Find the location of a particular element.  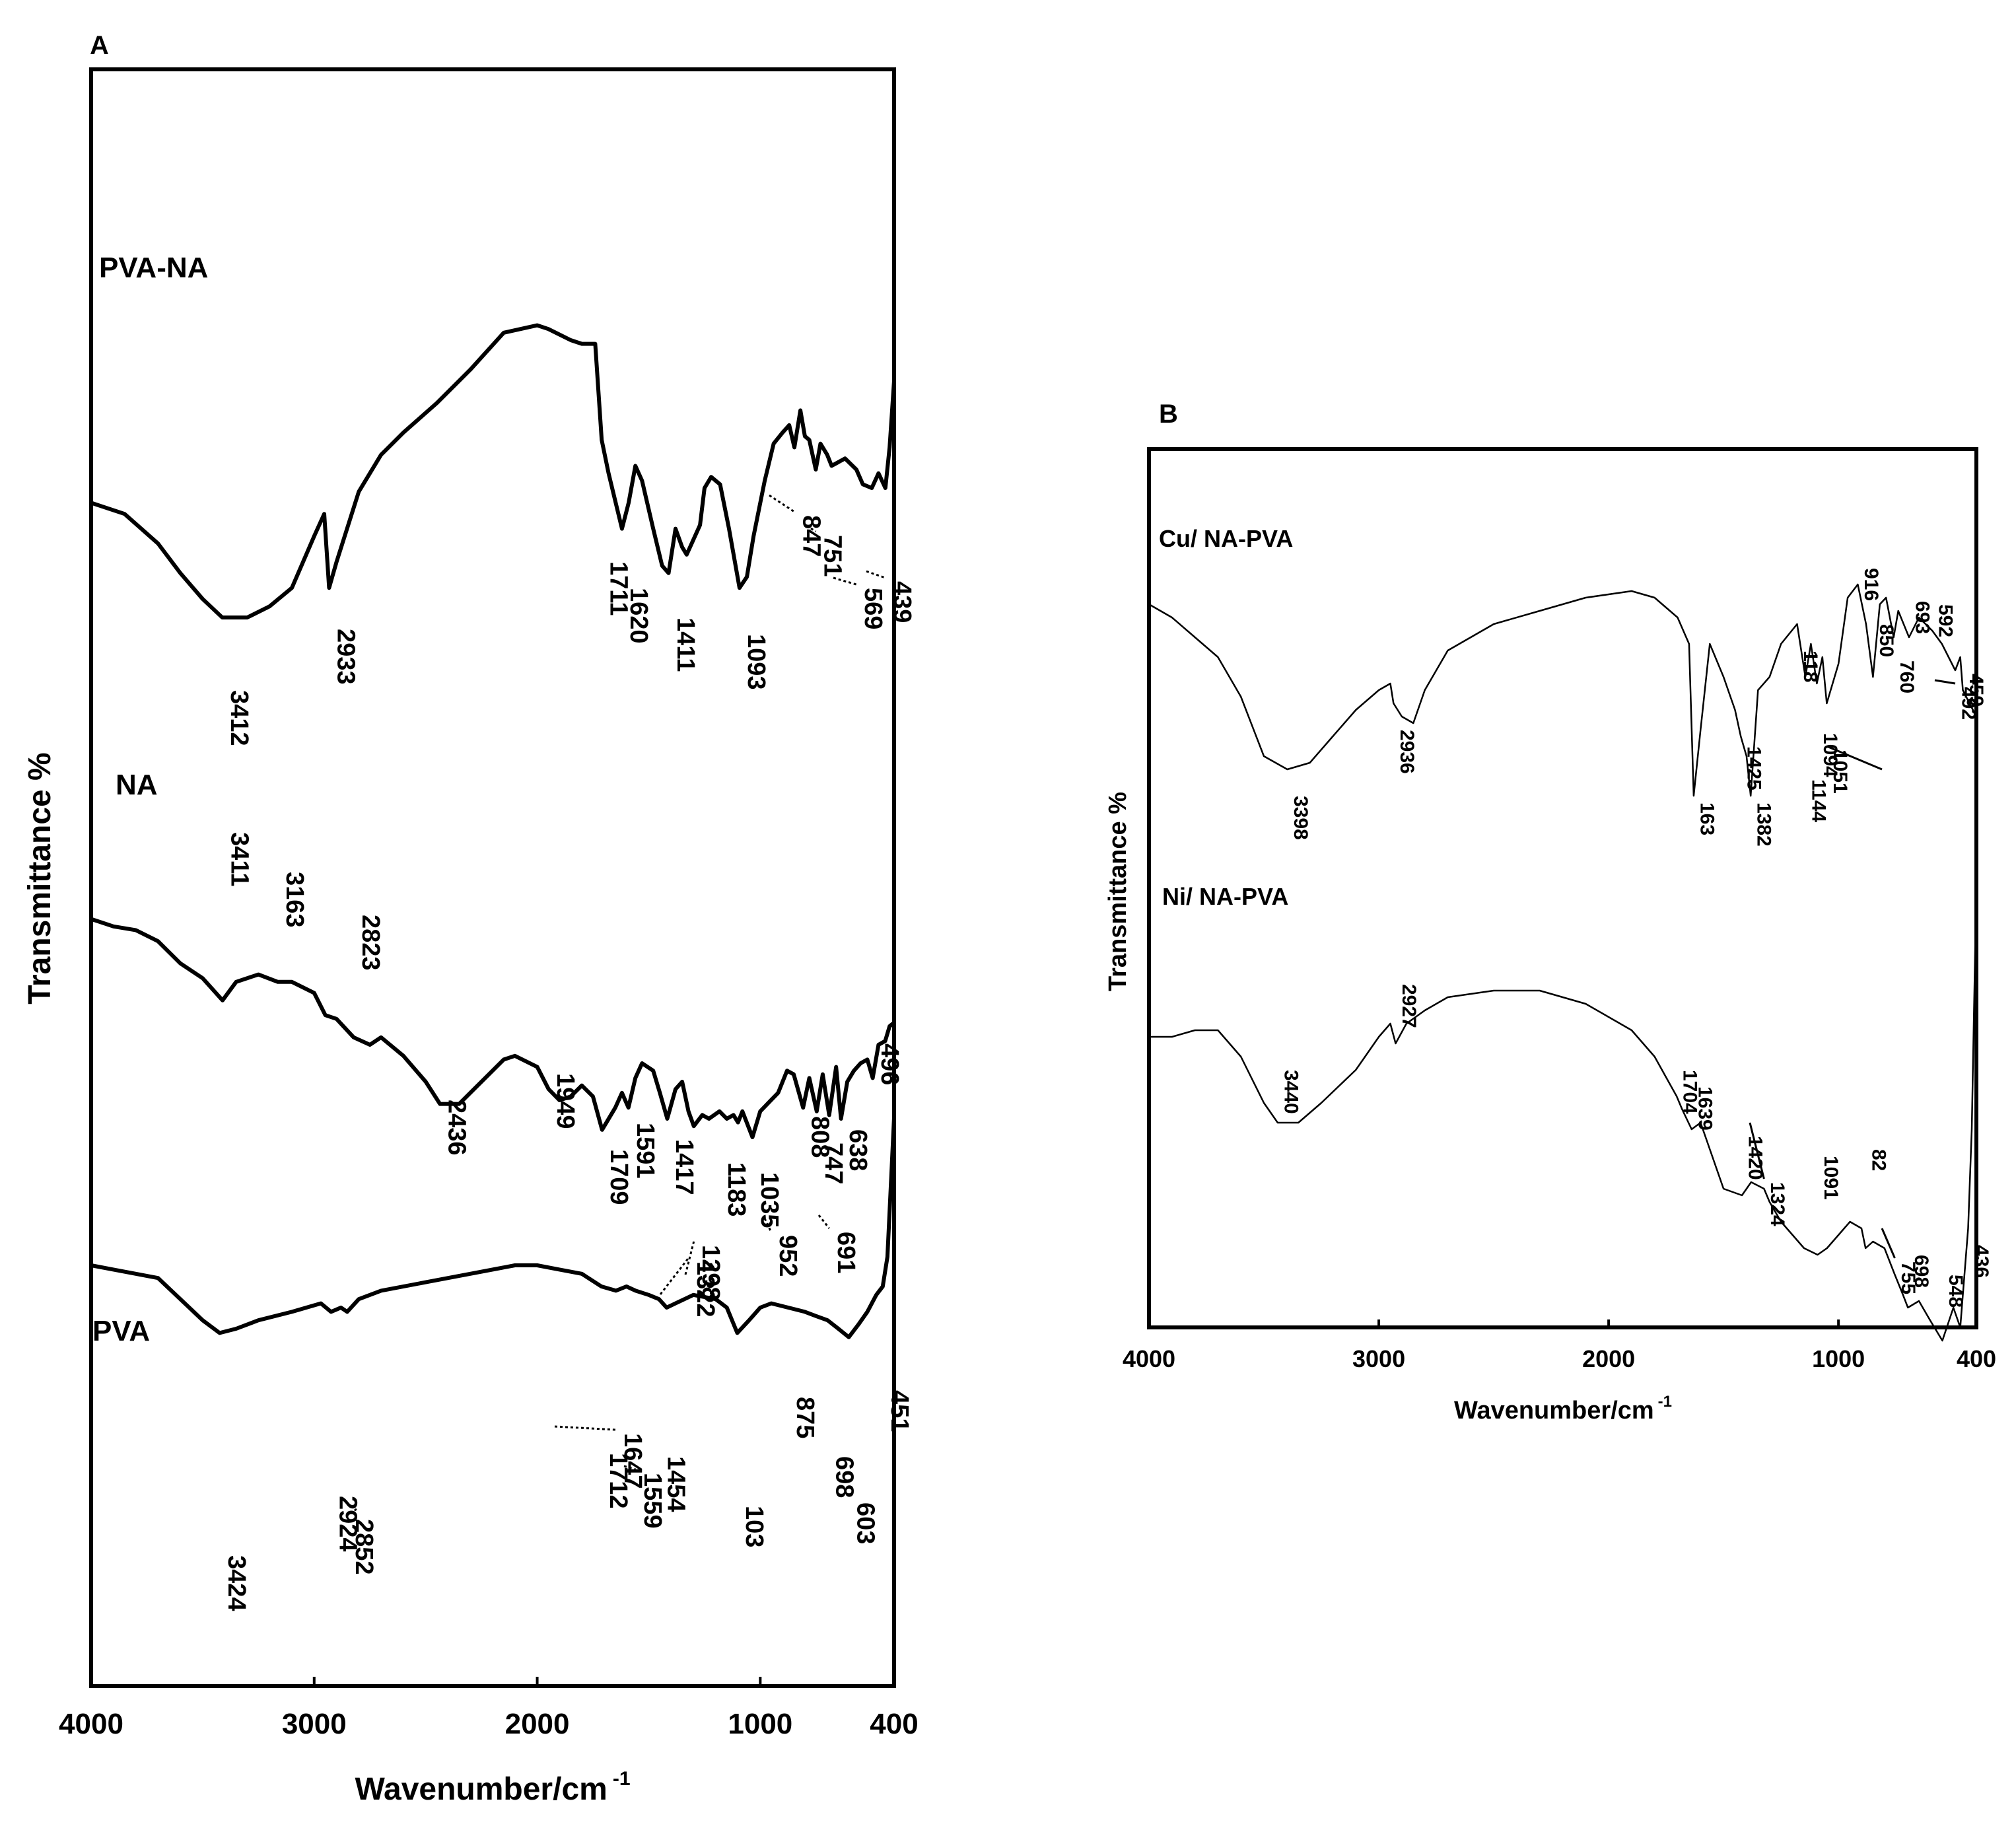

peak-label: 1639 is located at coordinates (1705, 1108).